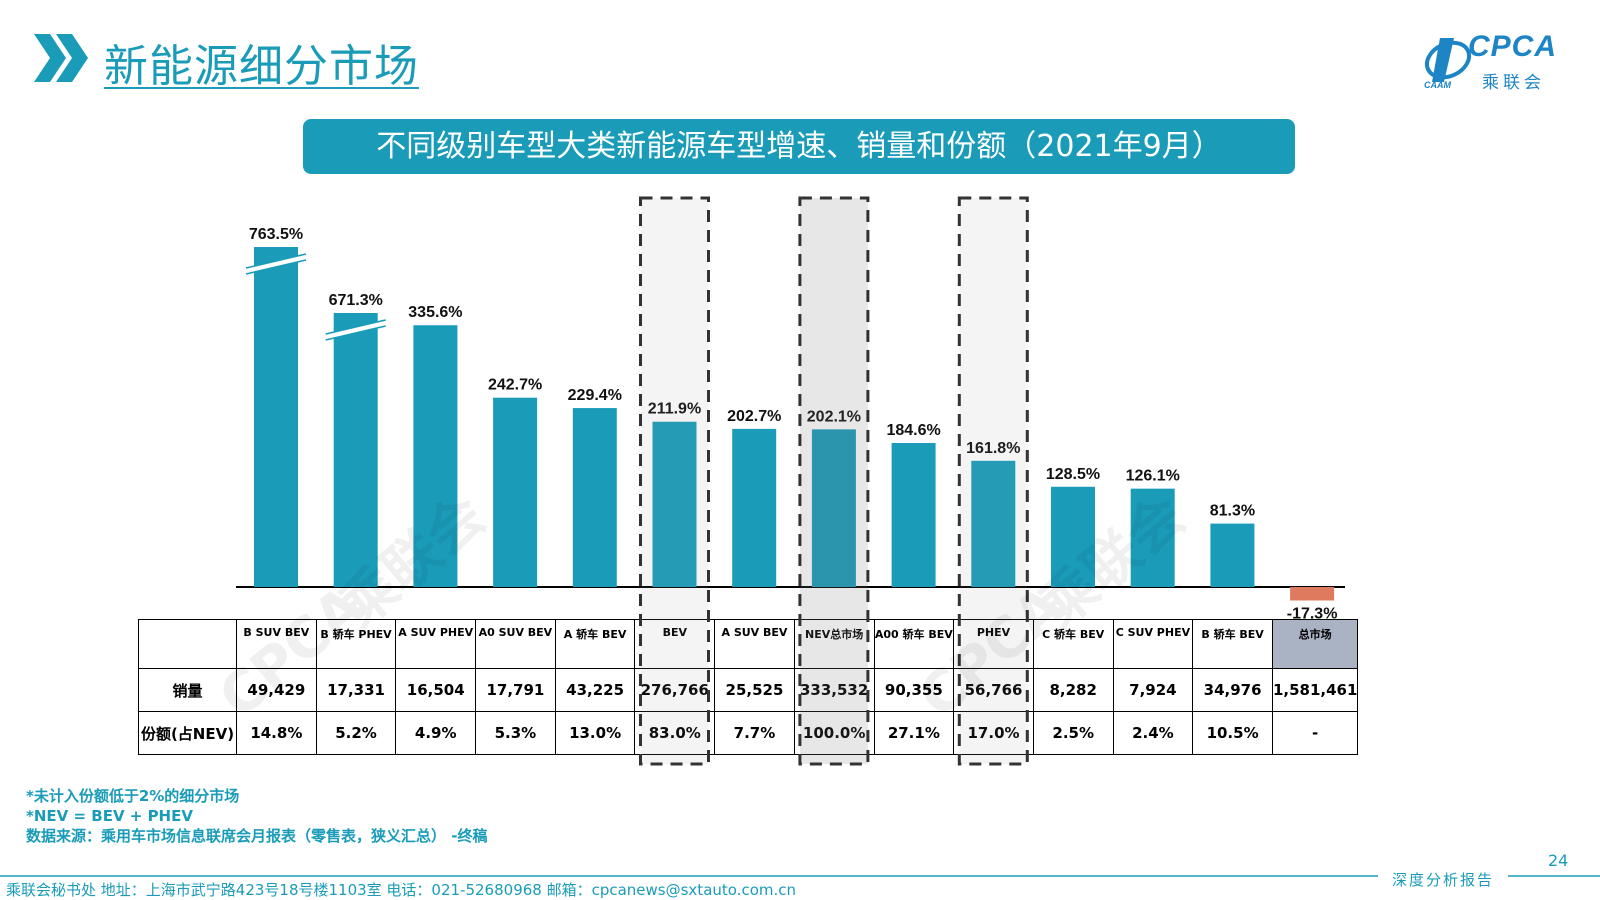 This screenshot has height=900, width=1600. Describe the element at coordinates (1513, 83) in the screenshot. I see `logo-brand-cn: 乘联会` at that location.